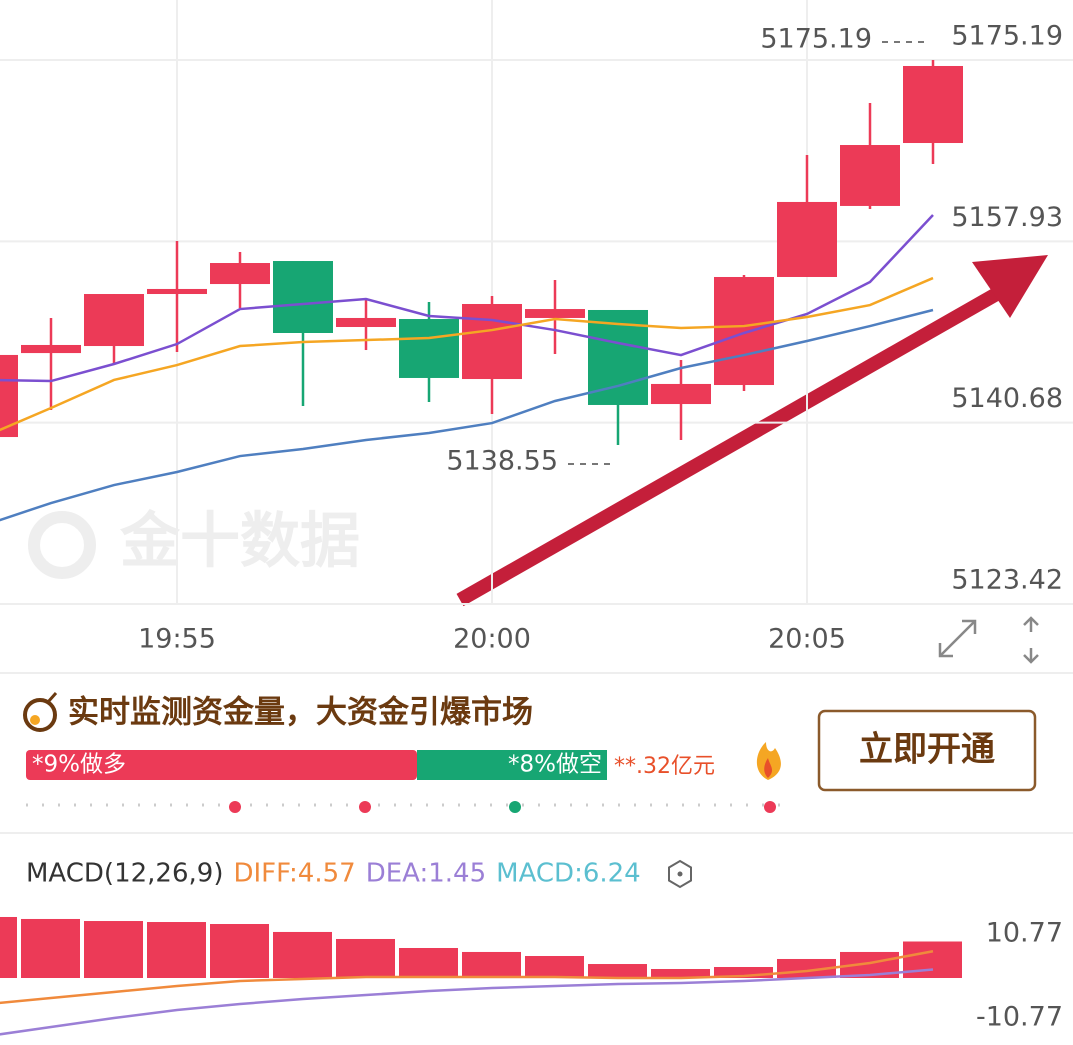  What do you see at coordinates (1007, 36) in the screenshot?
I see `y-tick-label: 5175.19` at bounding box center [1007, 36].